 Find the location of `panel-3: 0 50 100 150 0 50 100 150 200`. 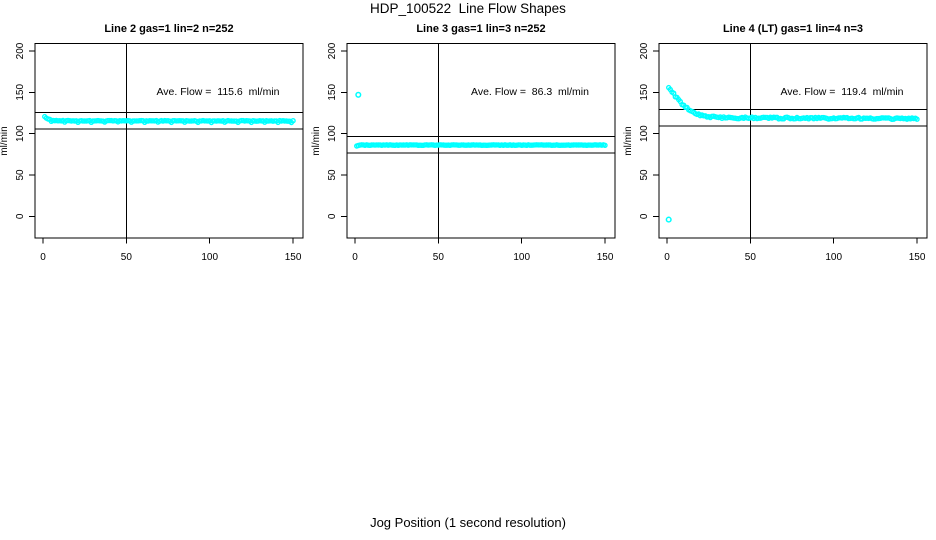

panel-3: 0 50 100 150 0 50 100 150 200 is located at coordinates (783, 152).